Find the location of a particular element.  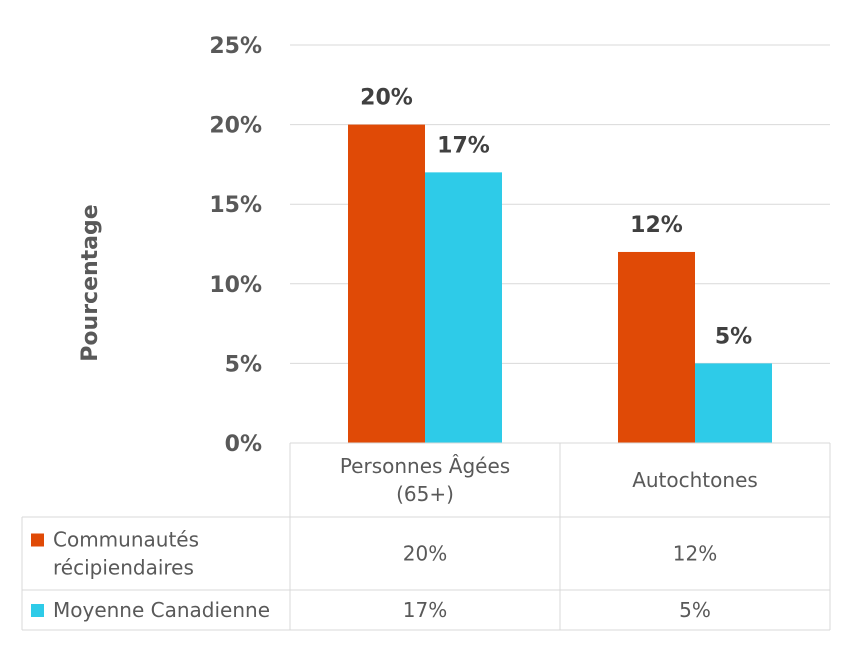

table-cell-value: 5% is located at coordinates (695, 610).